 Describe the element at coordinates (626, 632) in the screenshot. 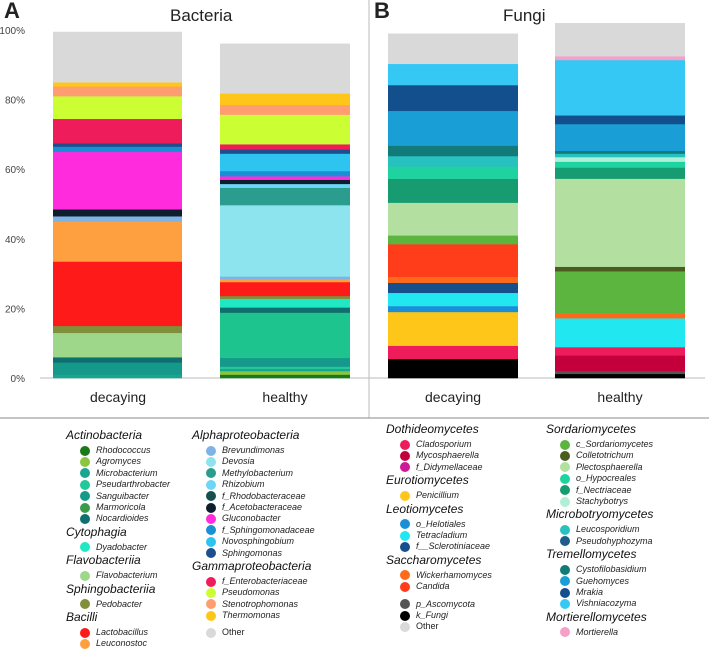

I see `legend-item: Mortierella` at that location.